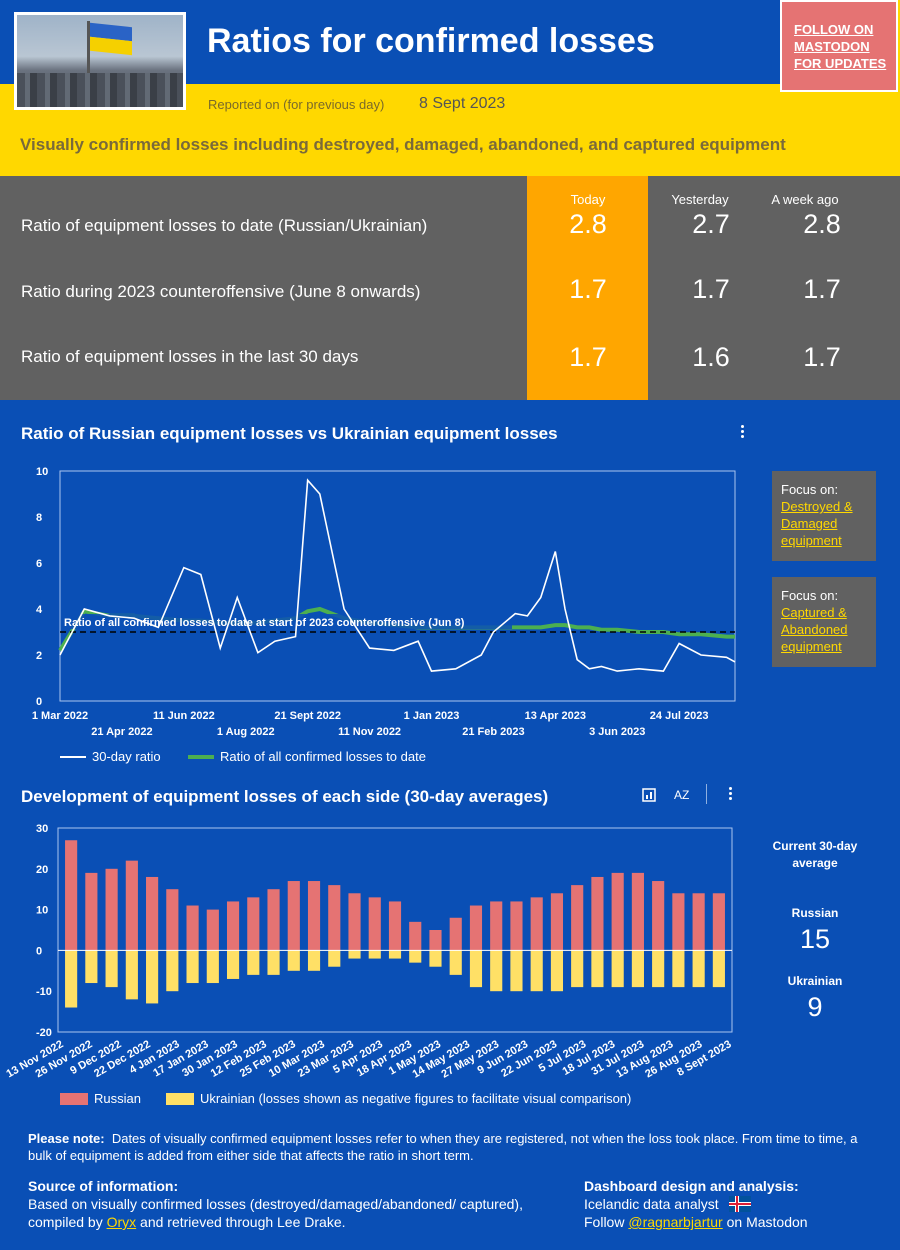 Image resolution: width=900 pixels, height=1250 pixels. What do you see at coordinates (555, 716) in the screenshot?
I see `x-tick-label: 13 Apr 2023` at bounding box center [555, 716].